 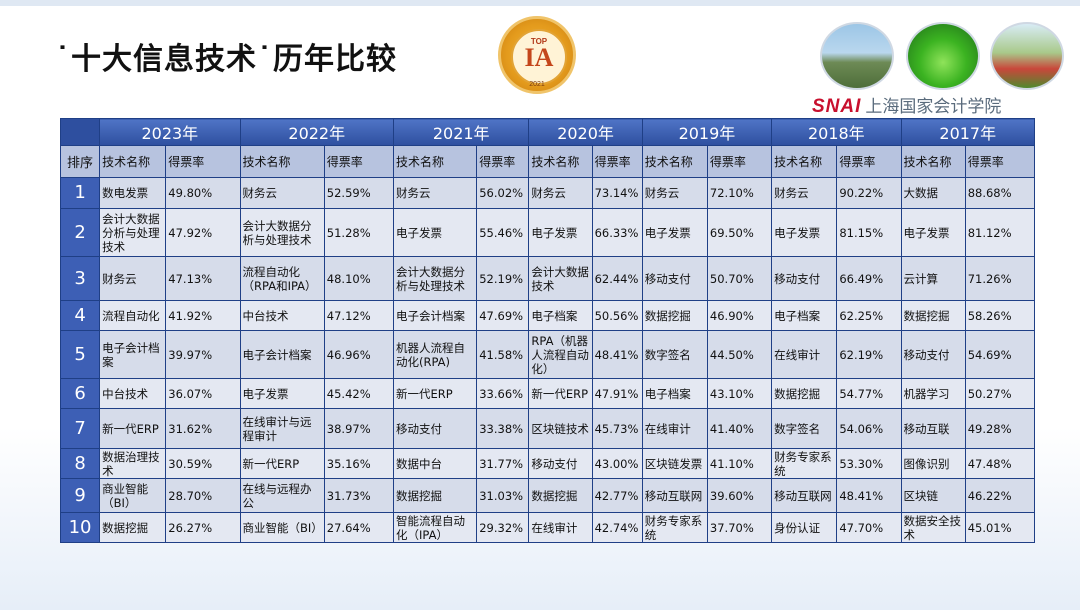 I want to click on tech-name-cell: 数字签名, so click(x=674, y=354).